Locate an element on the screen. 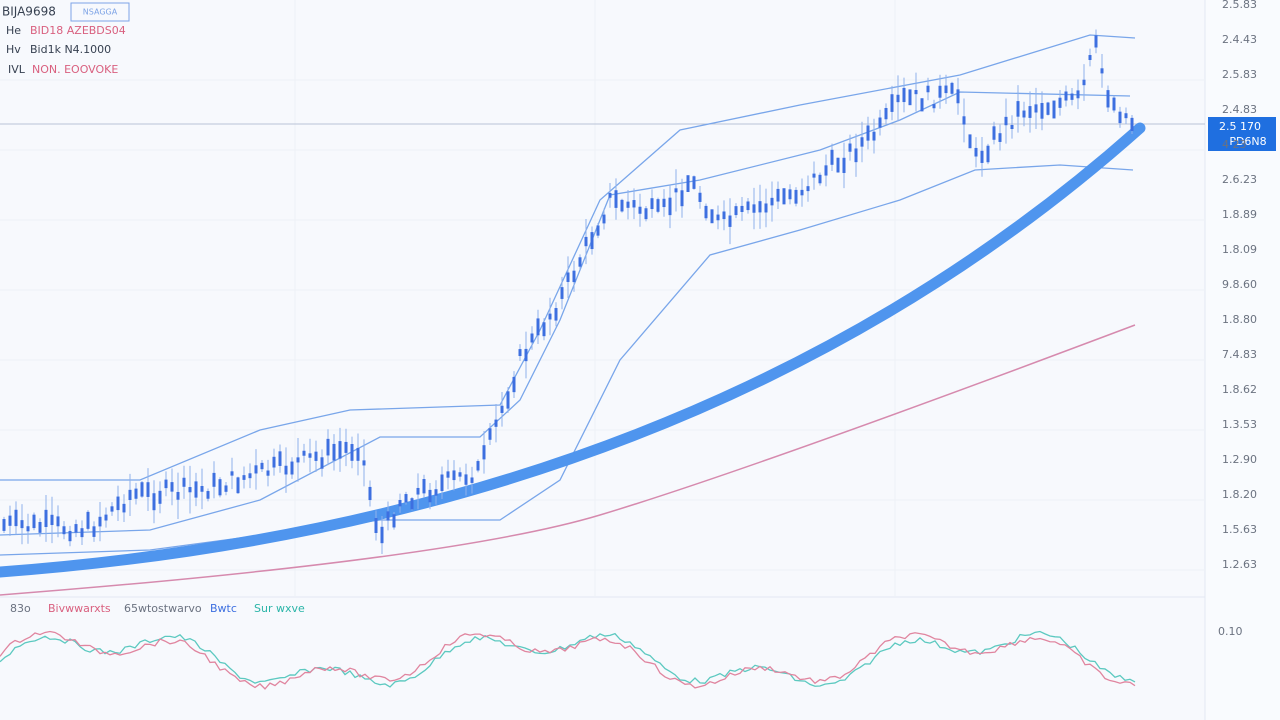  price-tag-value: 2.5 170 is located at coordinates (1240, 126).